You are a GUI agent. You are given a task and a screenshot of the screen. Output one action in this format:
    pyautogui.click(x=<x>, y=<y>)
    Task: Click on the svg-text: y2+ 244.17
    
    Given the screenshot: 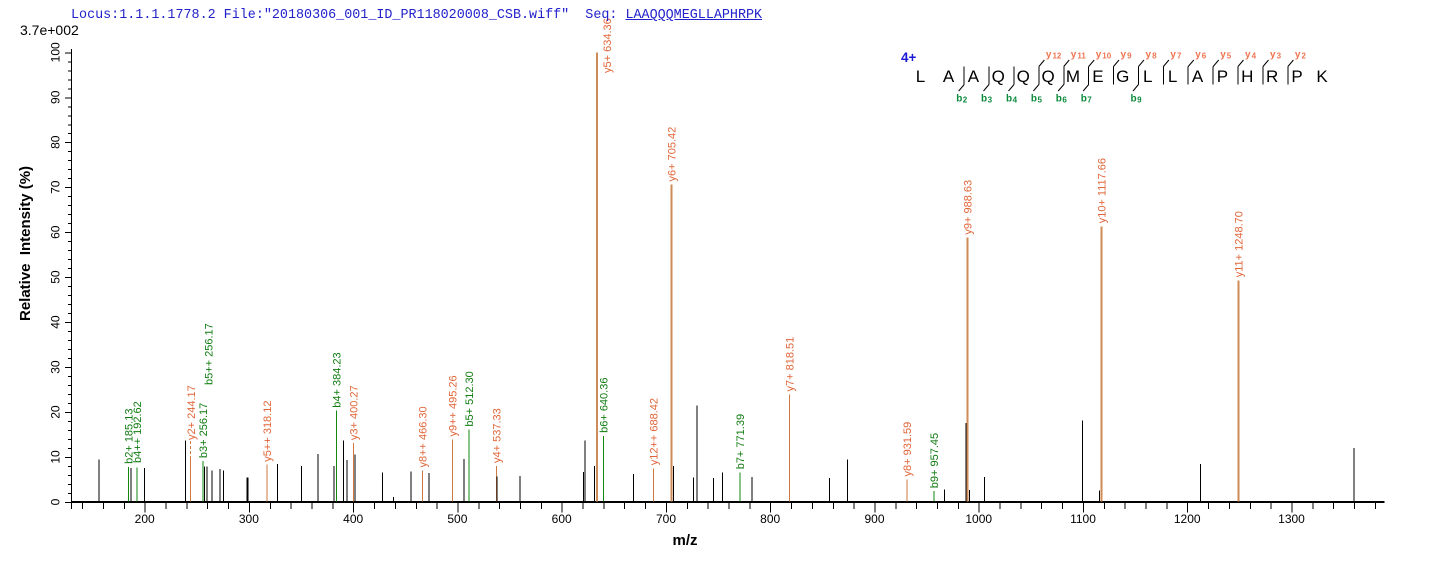 What is the action you would take?
    pyautogui.click(x=192, y=412)
    